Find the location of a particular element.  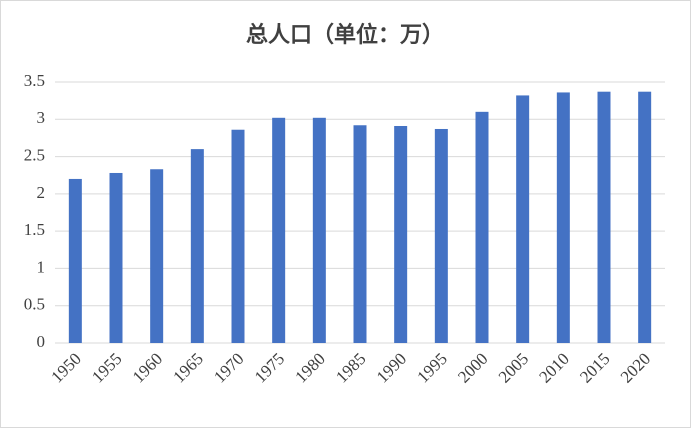

y-tick-label: 2.5 is located at coordinates (34, 154).